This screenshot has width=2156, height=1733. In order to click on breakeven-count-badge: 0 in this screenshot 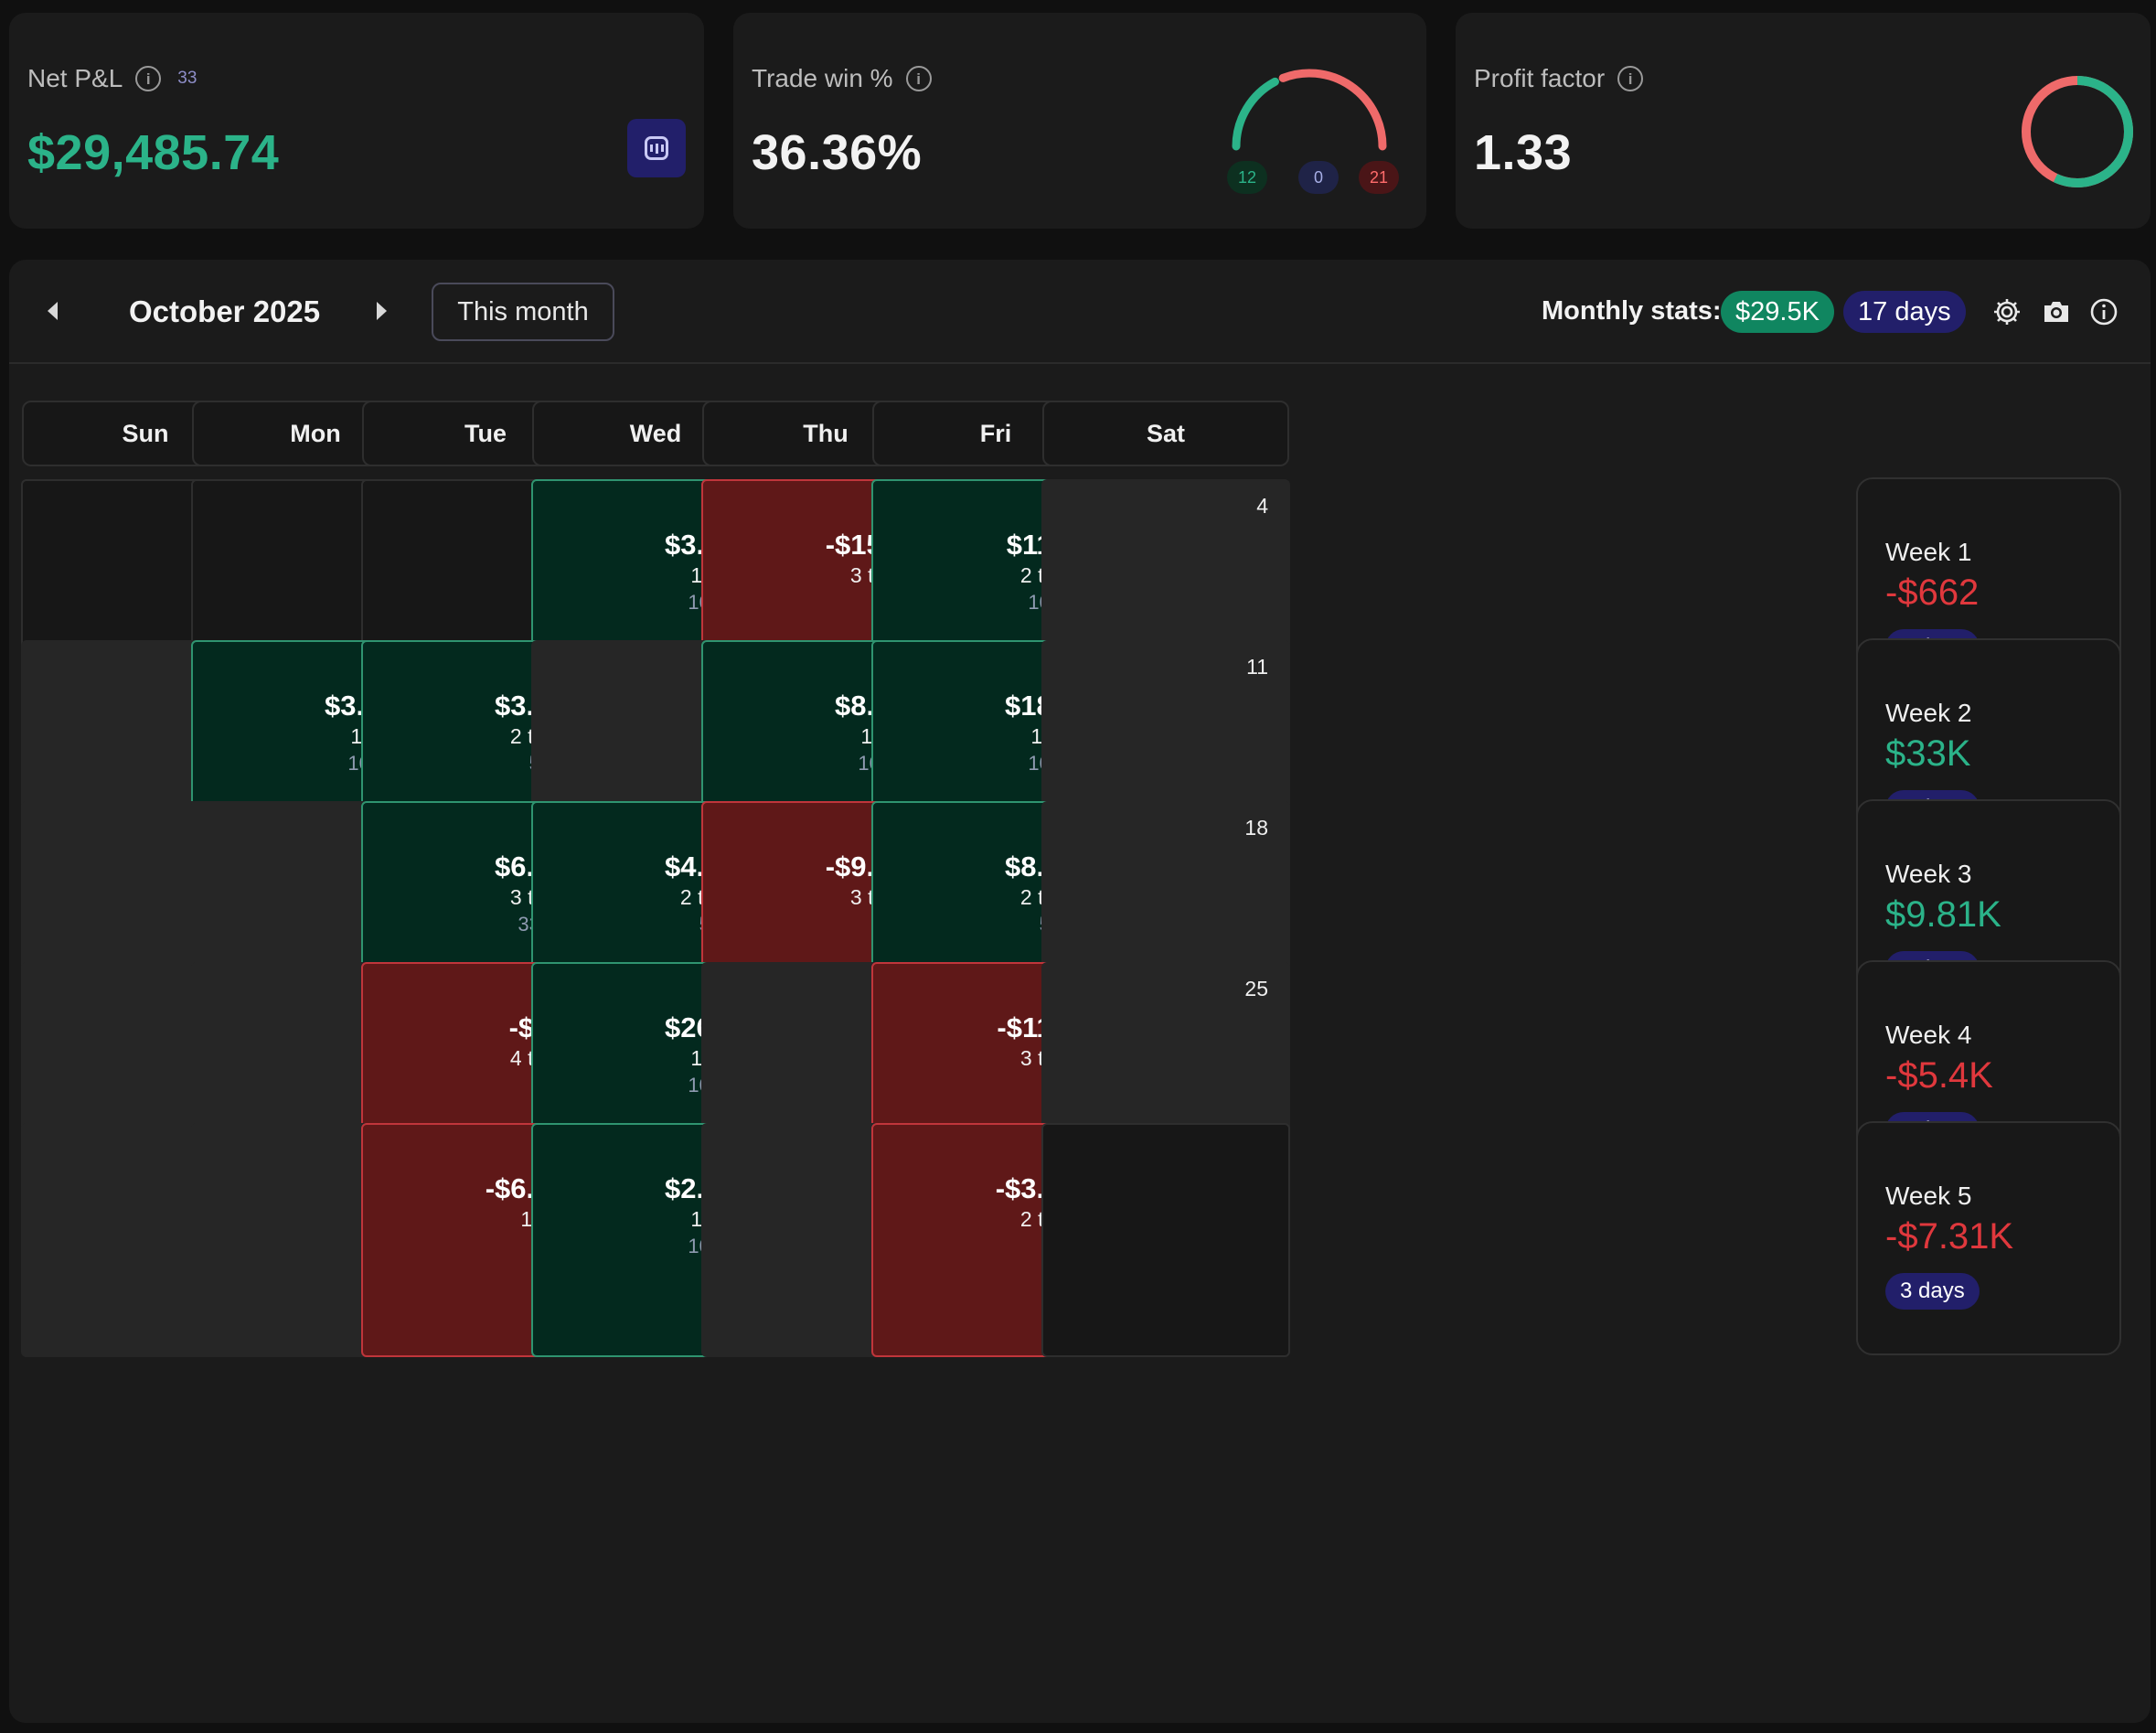, I will do `click(1318, 177)`.